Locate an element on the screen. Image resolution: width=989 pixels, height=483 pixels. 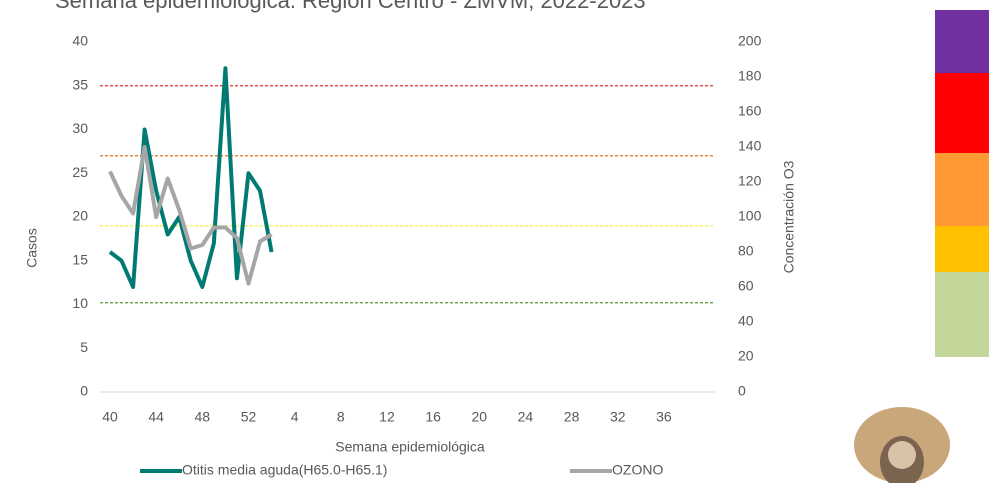
x-tick-label: 20 is located at coordinates (479, 417).